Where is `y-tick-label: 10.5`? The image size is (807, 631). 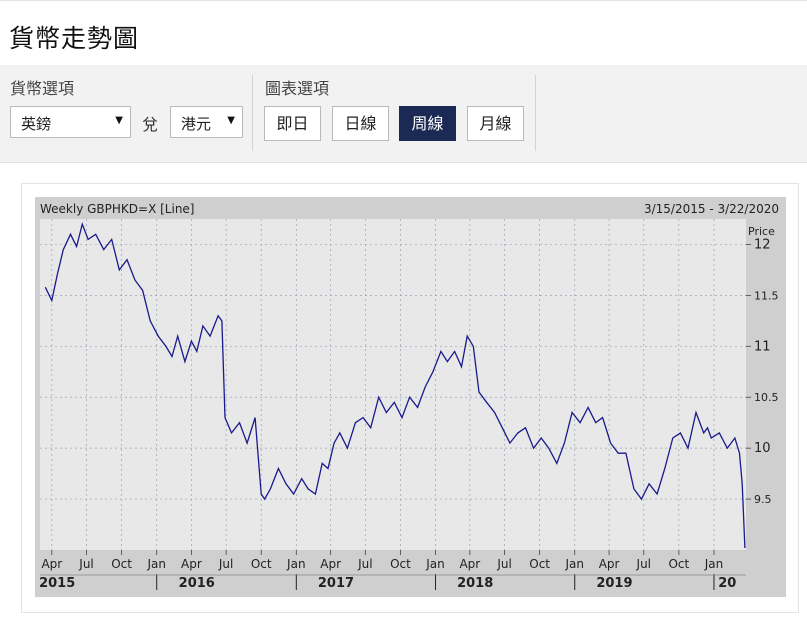
y-tick-label: 10.5 is located at coordinates (766, 397).